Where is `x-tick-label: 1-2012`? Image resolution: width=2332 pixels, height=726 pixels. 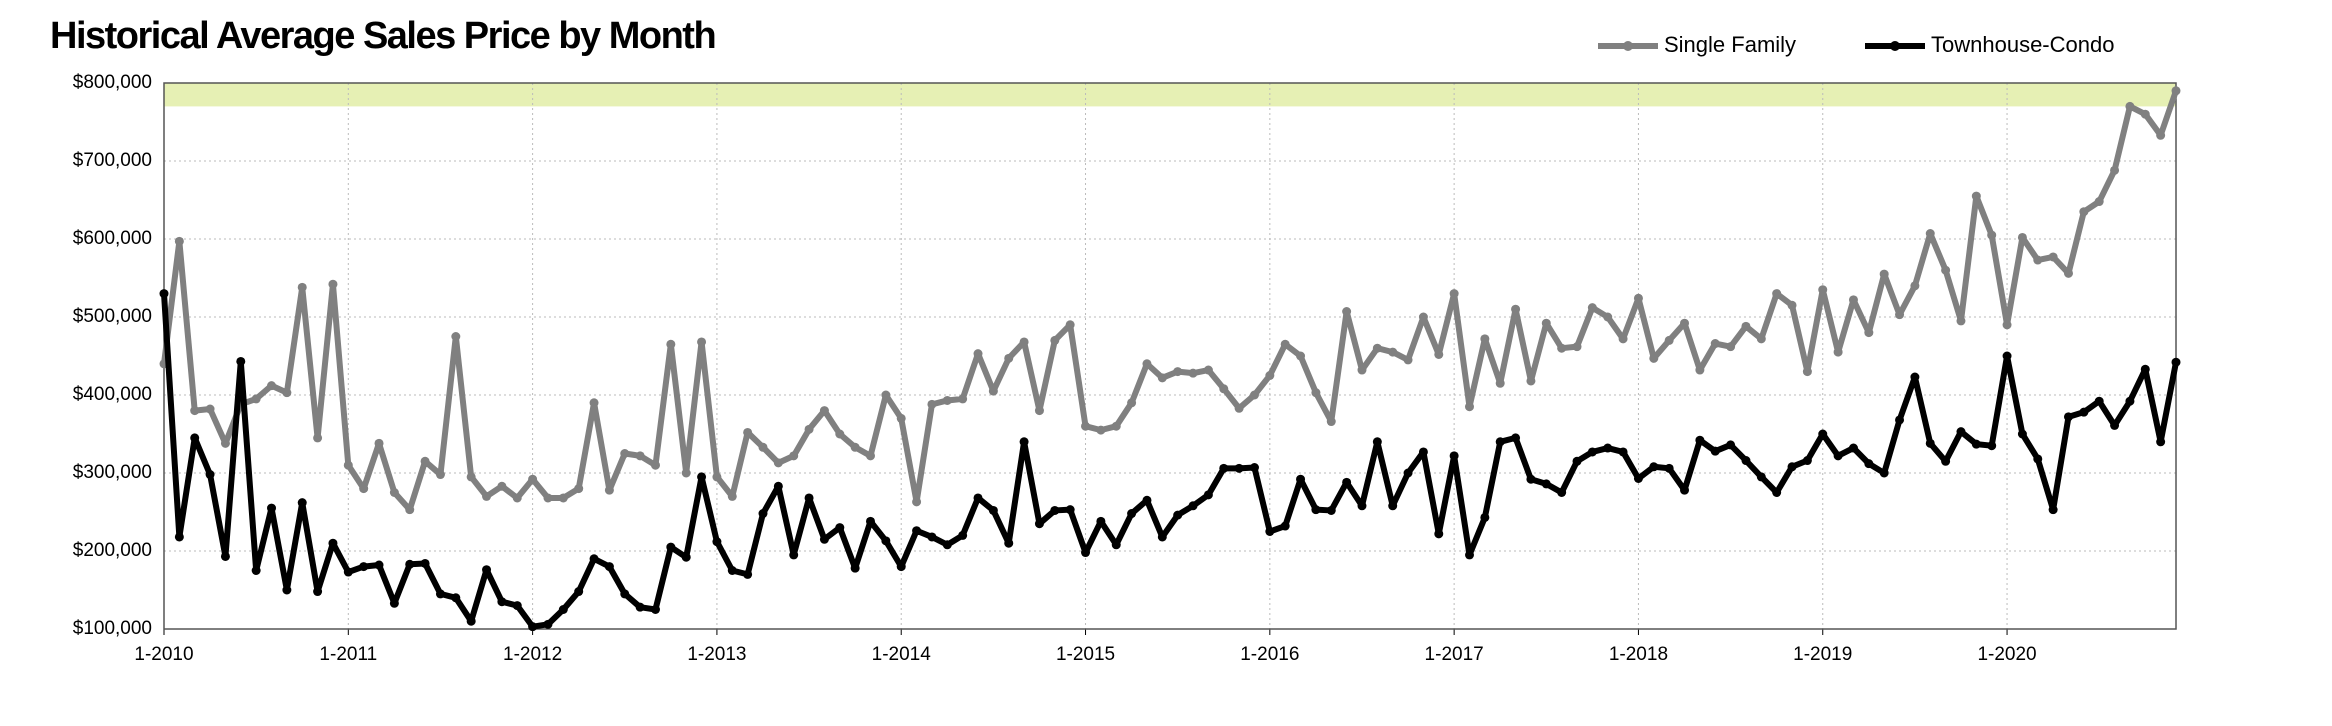
x-tick-label: 1-2012 is located at coordinates (532, 654).